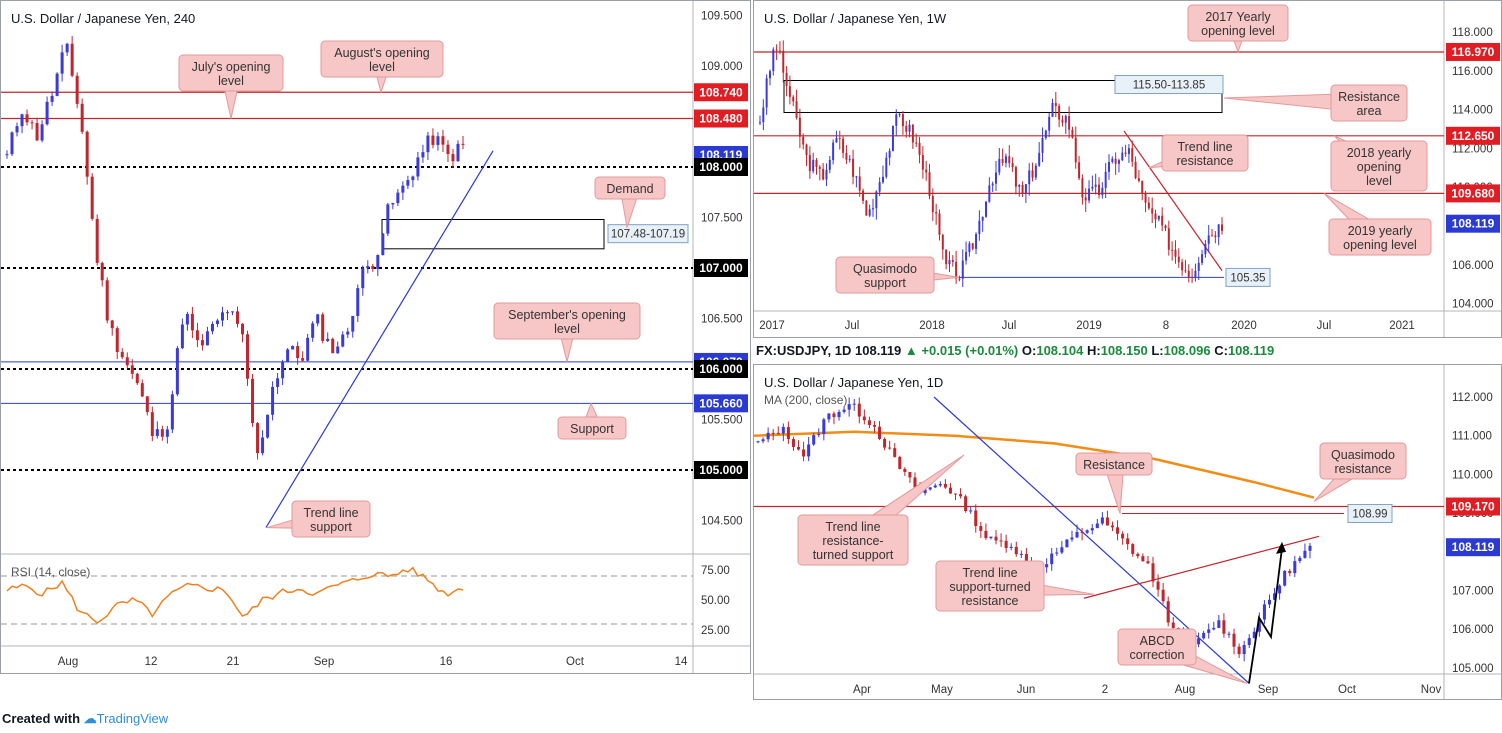 The height and width of the screenshot is (733, 1502). I want to click on p2-price-badge-bg, so click(1473, 135).